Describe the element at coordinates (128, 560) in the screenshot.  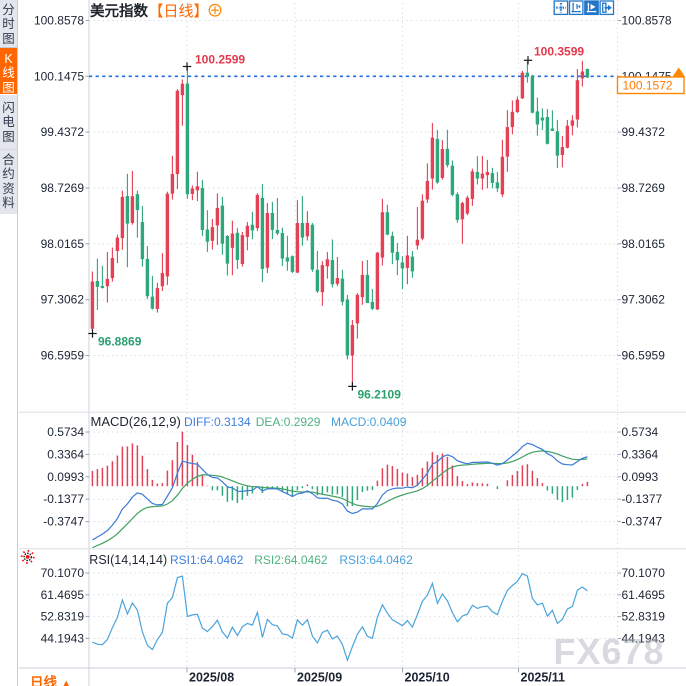
I see `svg-text: RSI(14,14,14)` at that location.